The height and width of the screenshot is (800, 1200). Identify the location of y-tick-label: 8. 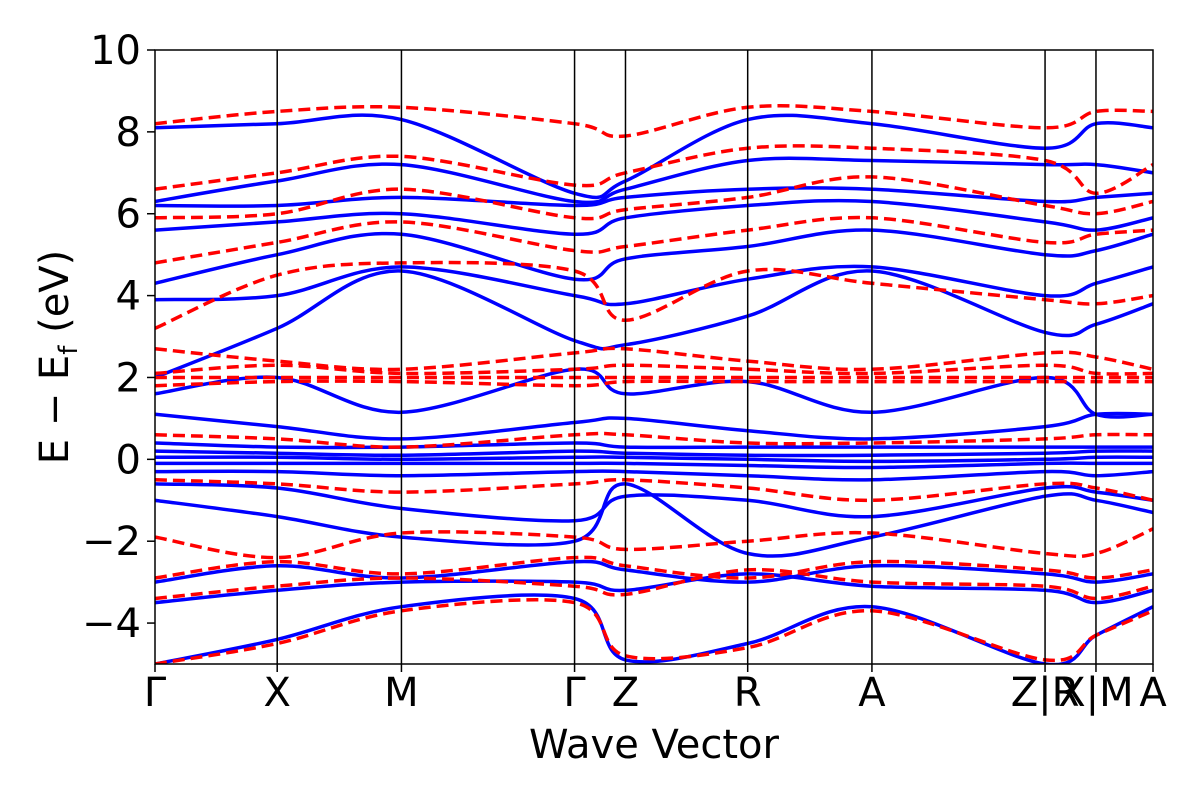
(128, 133).